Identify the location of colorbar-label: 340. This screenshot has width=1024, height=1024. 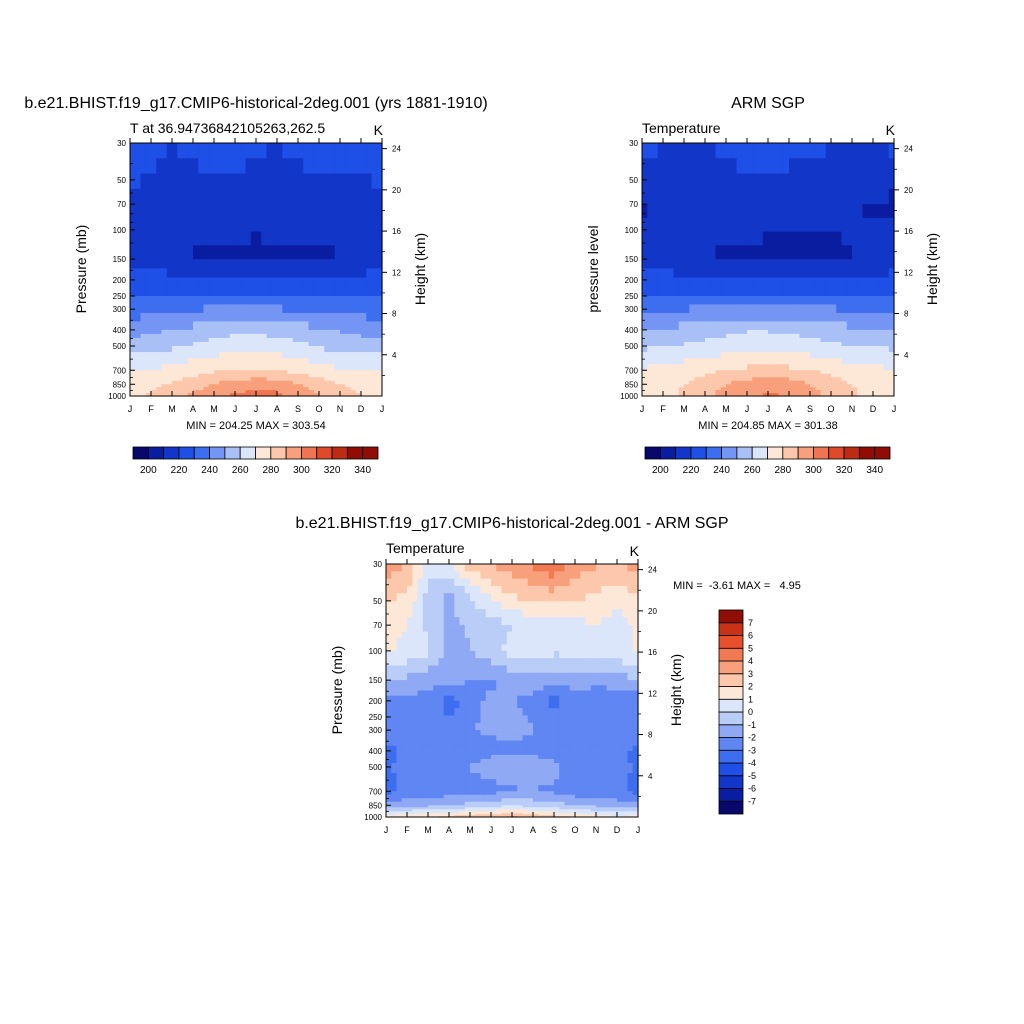
(874, 470).